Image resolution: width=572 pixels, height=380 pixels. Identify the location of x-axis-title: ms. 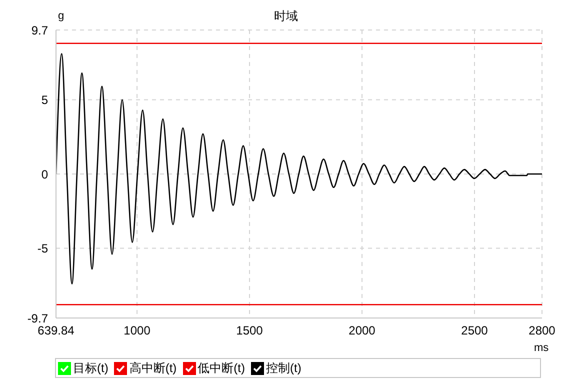
(541, 348).